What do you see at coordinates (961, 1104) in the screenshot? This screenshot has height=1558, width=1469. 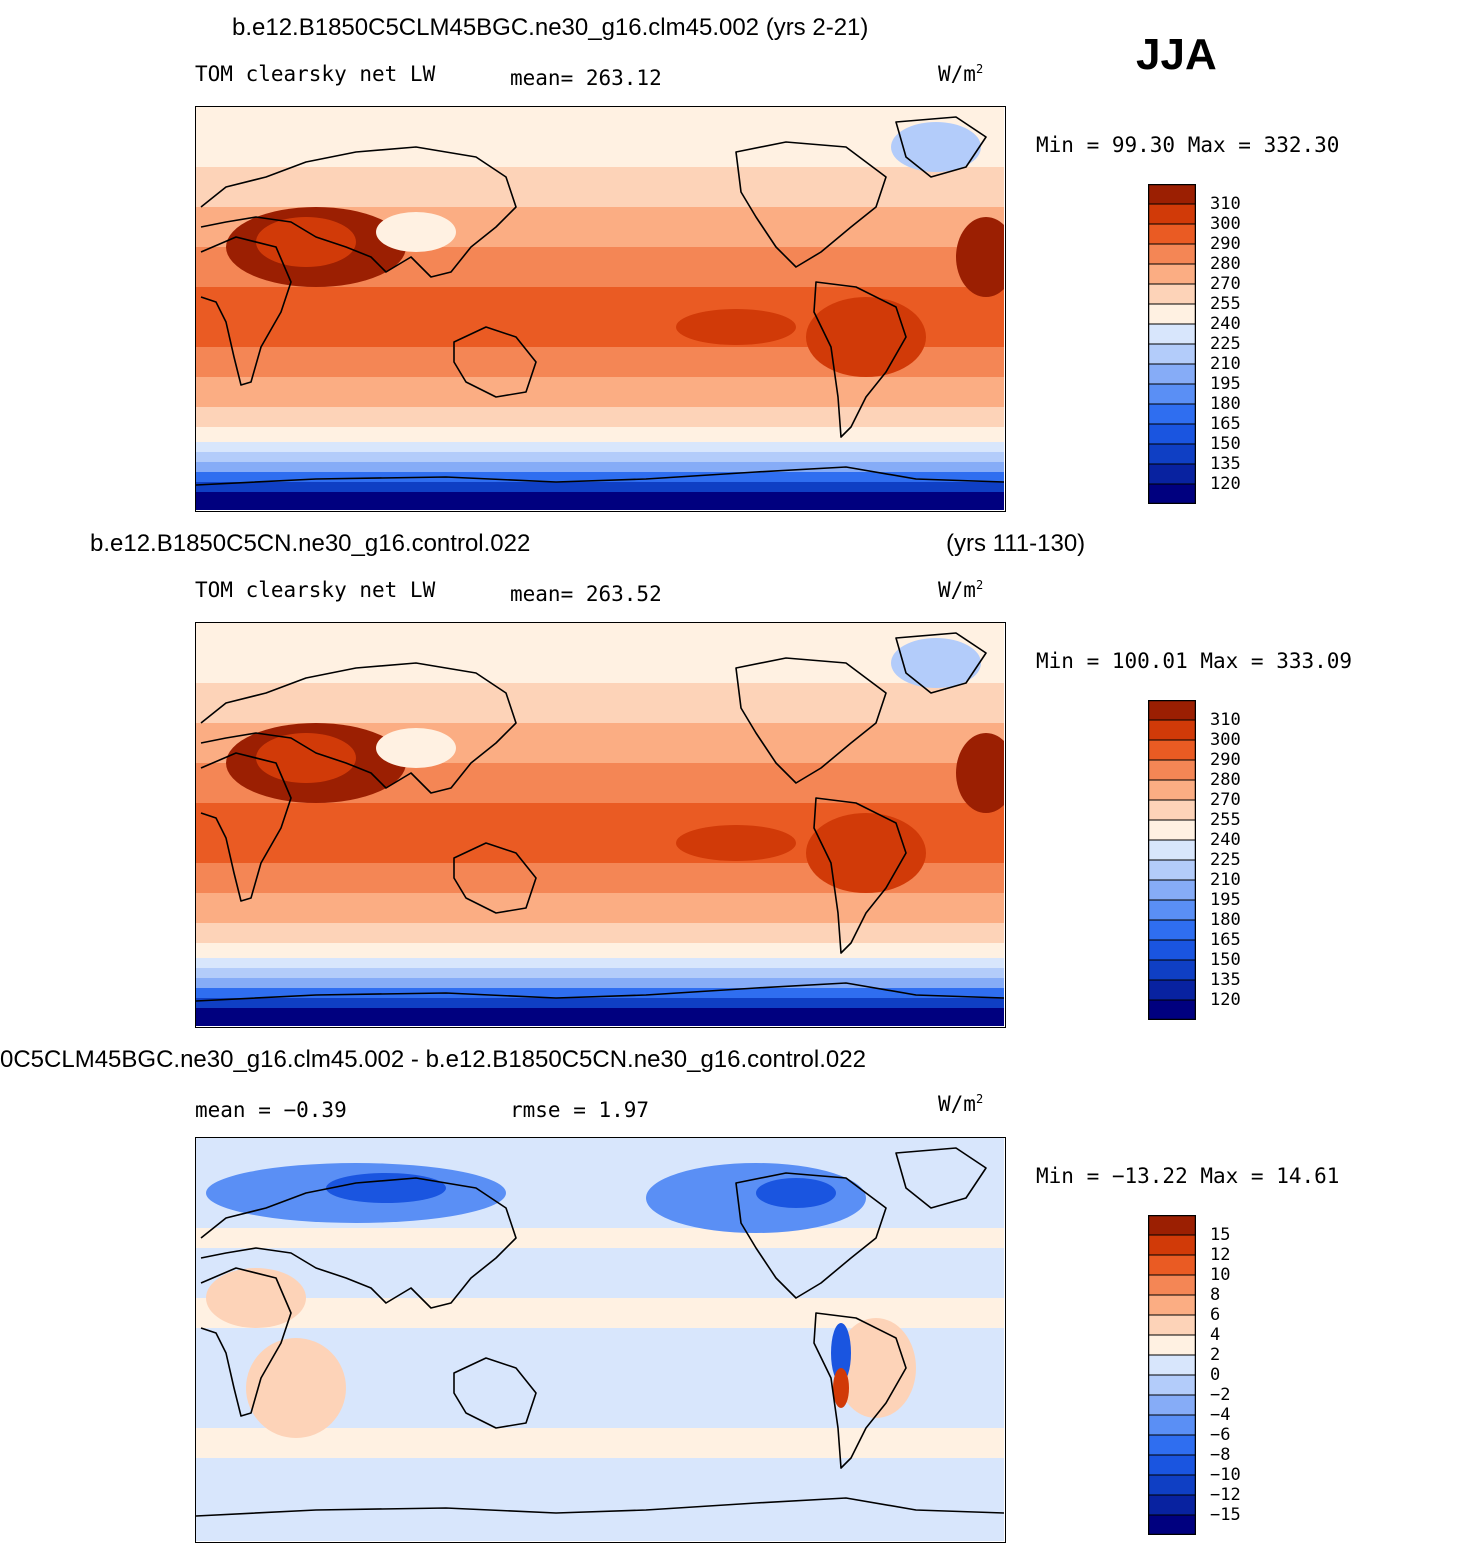 I see `panel3-units: W/m2` at bounding box center [961, 1104].